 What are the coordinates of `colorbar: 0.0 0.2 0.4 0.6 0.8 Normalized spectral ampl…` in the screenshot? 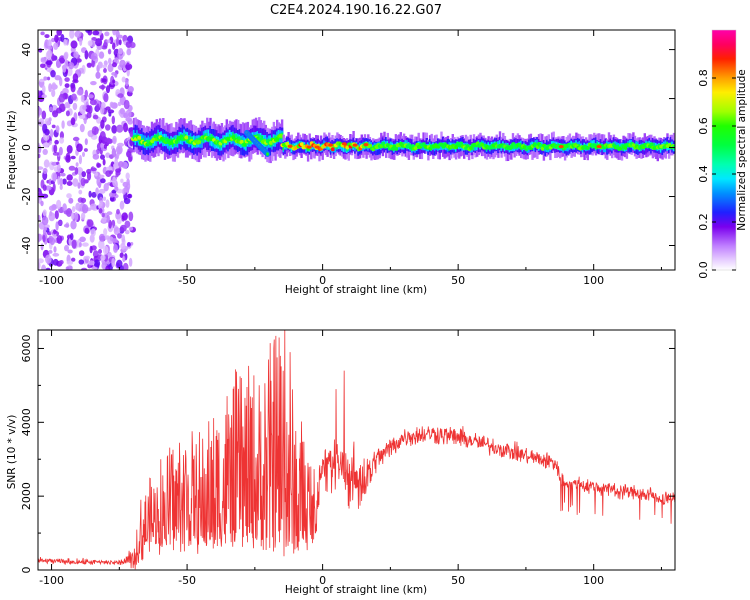 It's located at (722, 154).